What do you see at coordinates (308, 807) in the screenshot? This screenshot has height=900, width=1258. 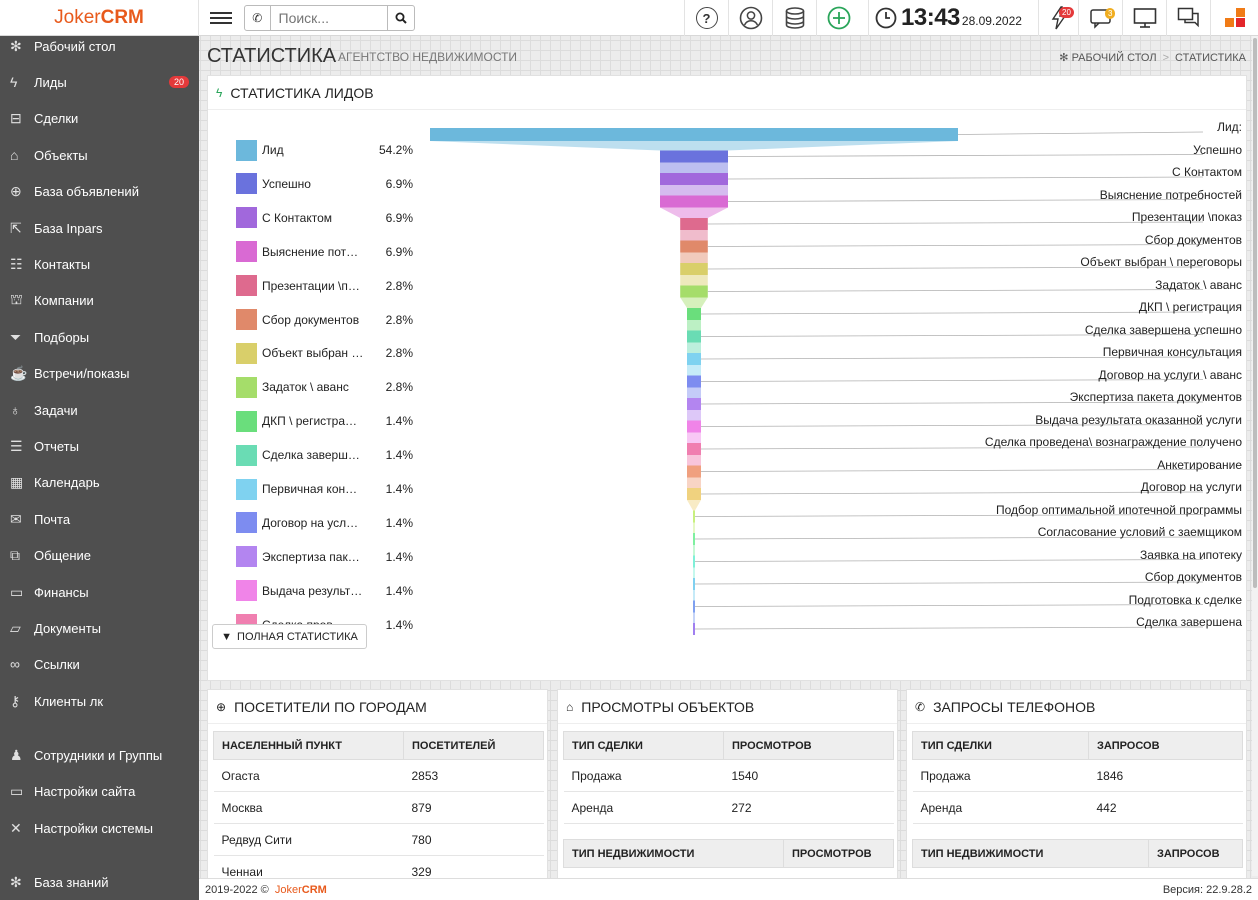 I see `city-name: Москва` at bounding box center [308, 807].